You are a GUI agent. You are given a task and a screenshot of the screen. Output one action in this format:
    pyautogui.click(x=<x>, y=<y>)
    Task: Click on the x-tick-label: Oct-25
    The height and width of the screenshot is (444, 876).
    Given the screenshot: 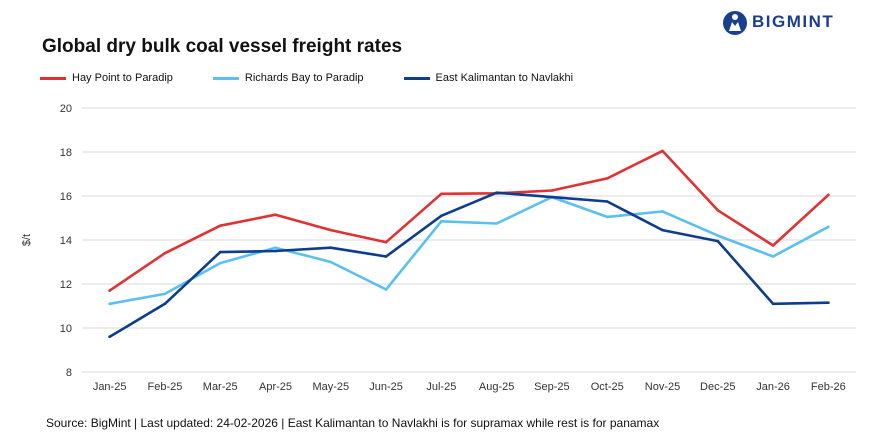 What is the action you would take?
    pyautogui.click(x=607, y=387)
    